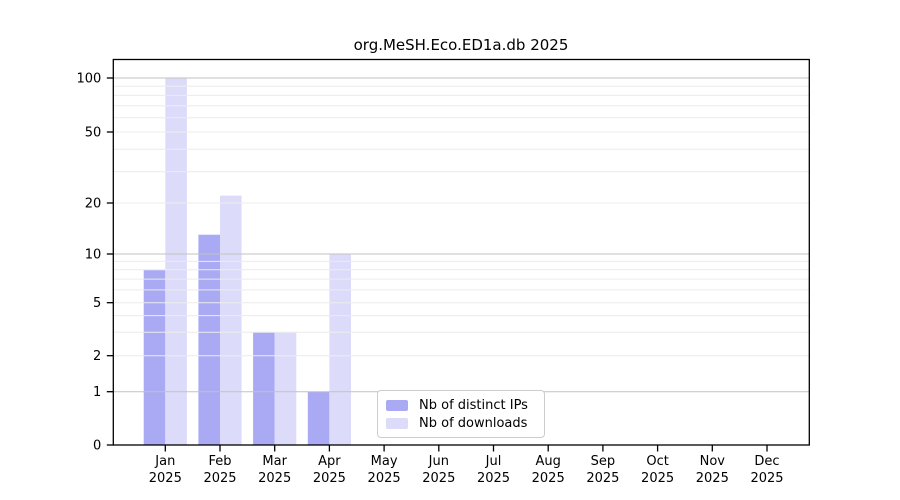  Describe the element at coordinates (397, 423) in the screenshot. I see `legend-swatch-downloads` at that location.